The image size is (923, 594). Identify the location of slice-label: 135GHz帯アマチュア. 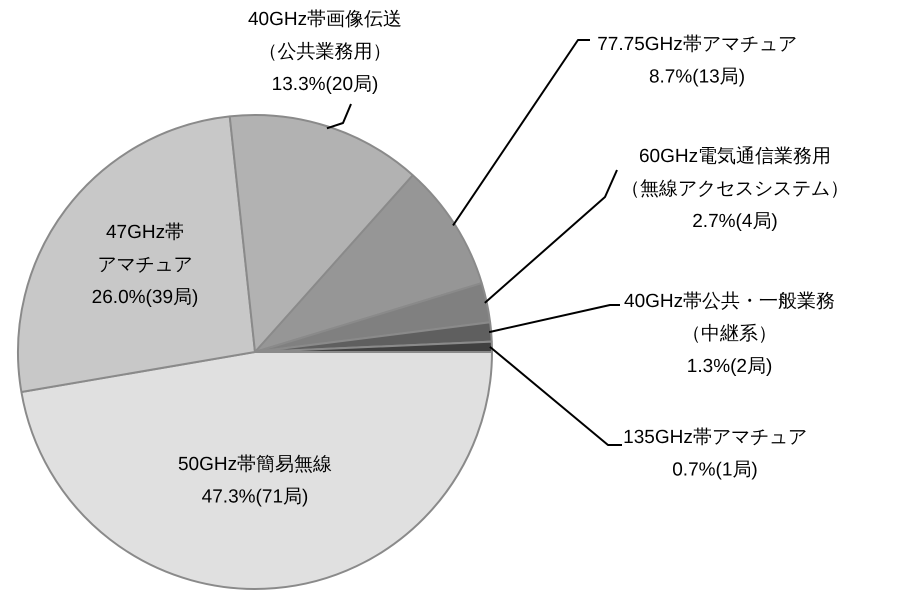
(715, 437).